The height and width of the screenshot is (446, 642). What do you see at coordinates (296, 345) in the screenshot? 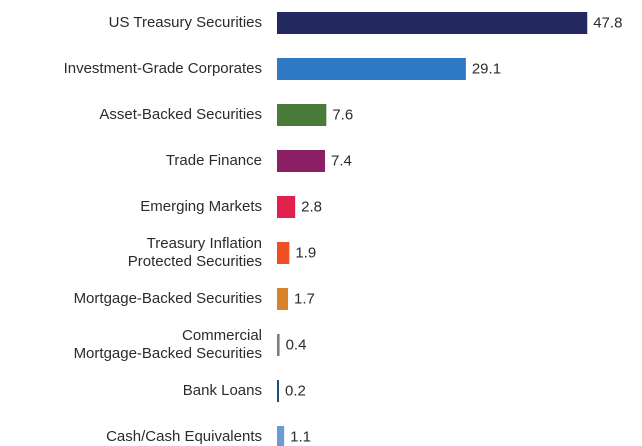
I see `value-label: 0.4` at bounding box center [296, 345].